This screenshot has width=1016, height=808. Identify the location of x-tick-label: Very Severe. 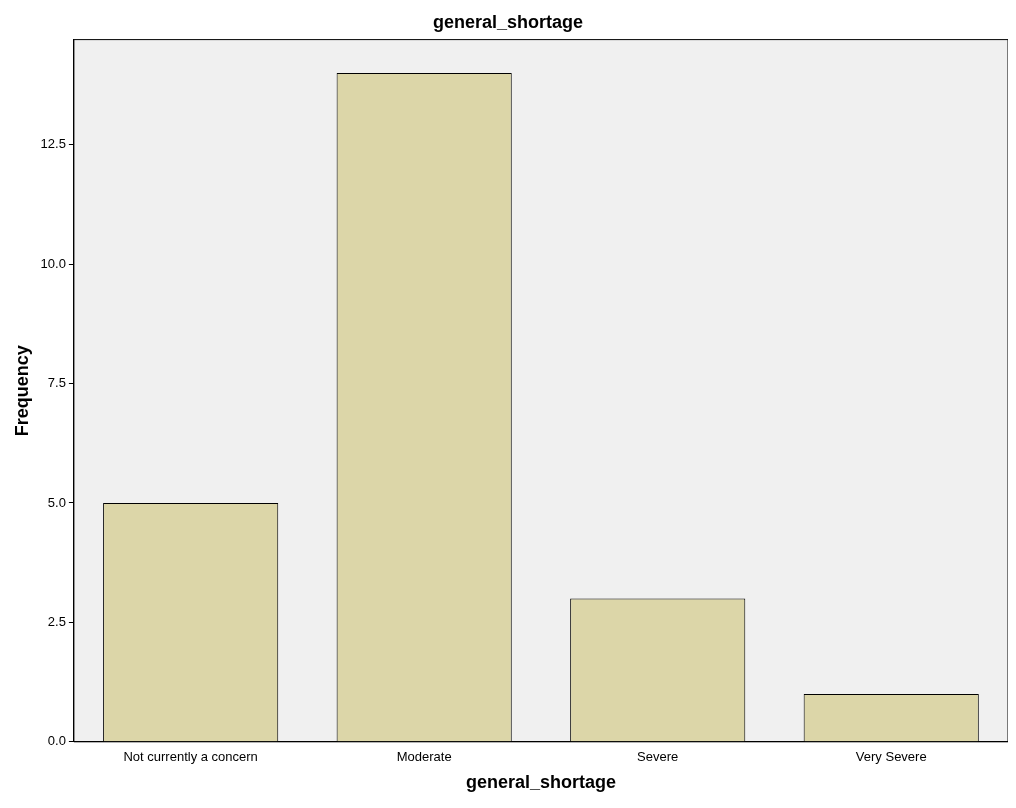
(891, 757).